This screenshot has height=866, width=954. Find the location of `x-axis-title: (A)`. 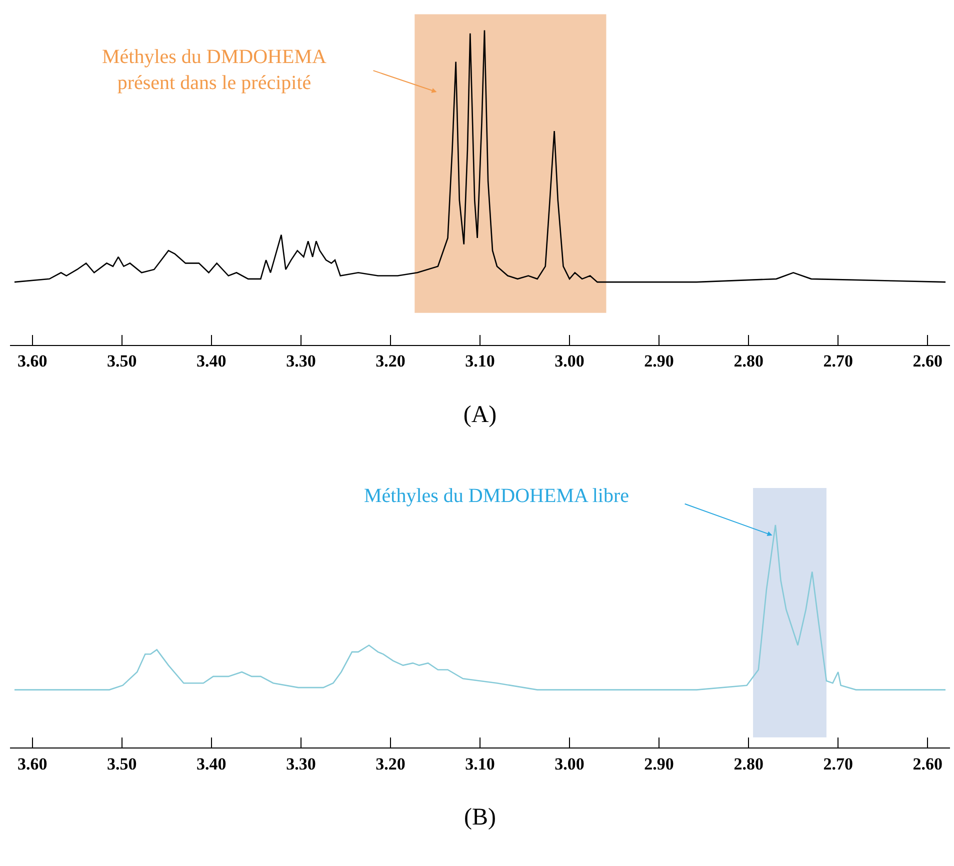

x-axis-title: (A) is located at coordinates (480, 415).